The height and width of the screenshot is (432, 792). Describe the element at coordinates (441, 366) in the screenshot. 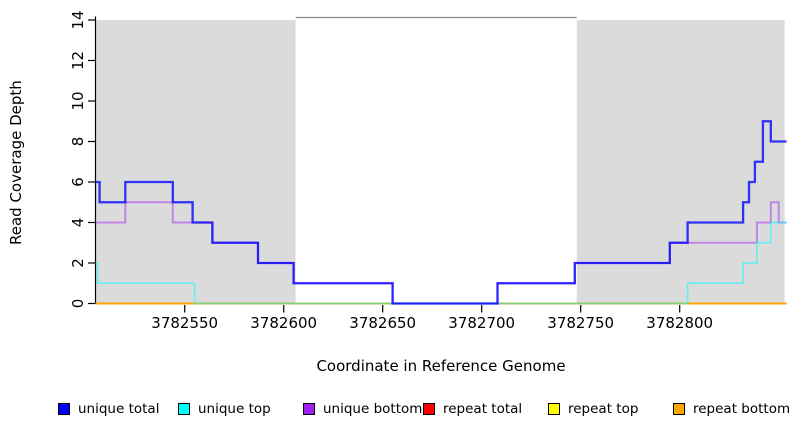

I see `x-axis-title: Coordinate in Reference Genome` at that location.